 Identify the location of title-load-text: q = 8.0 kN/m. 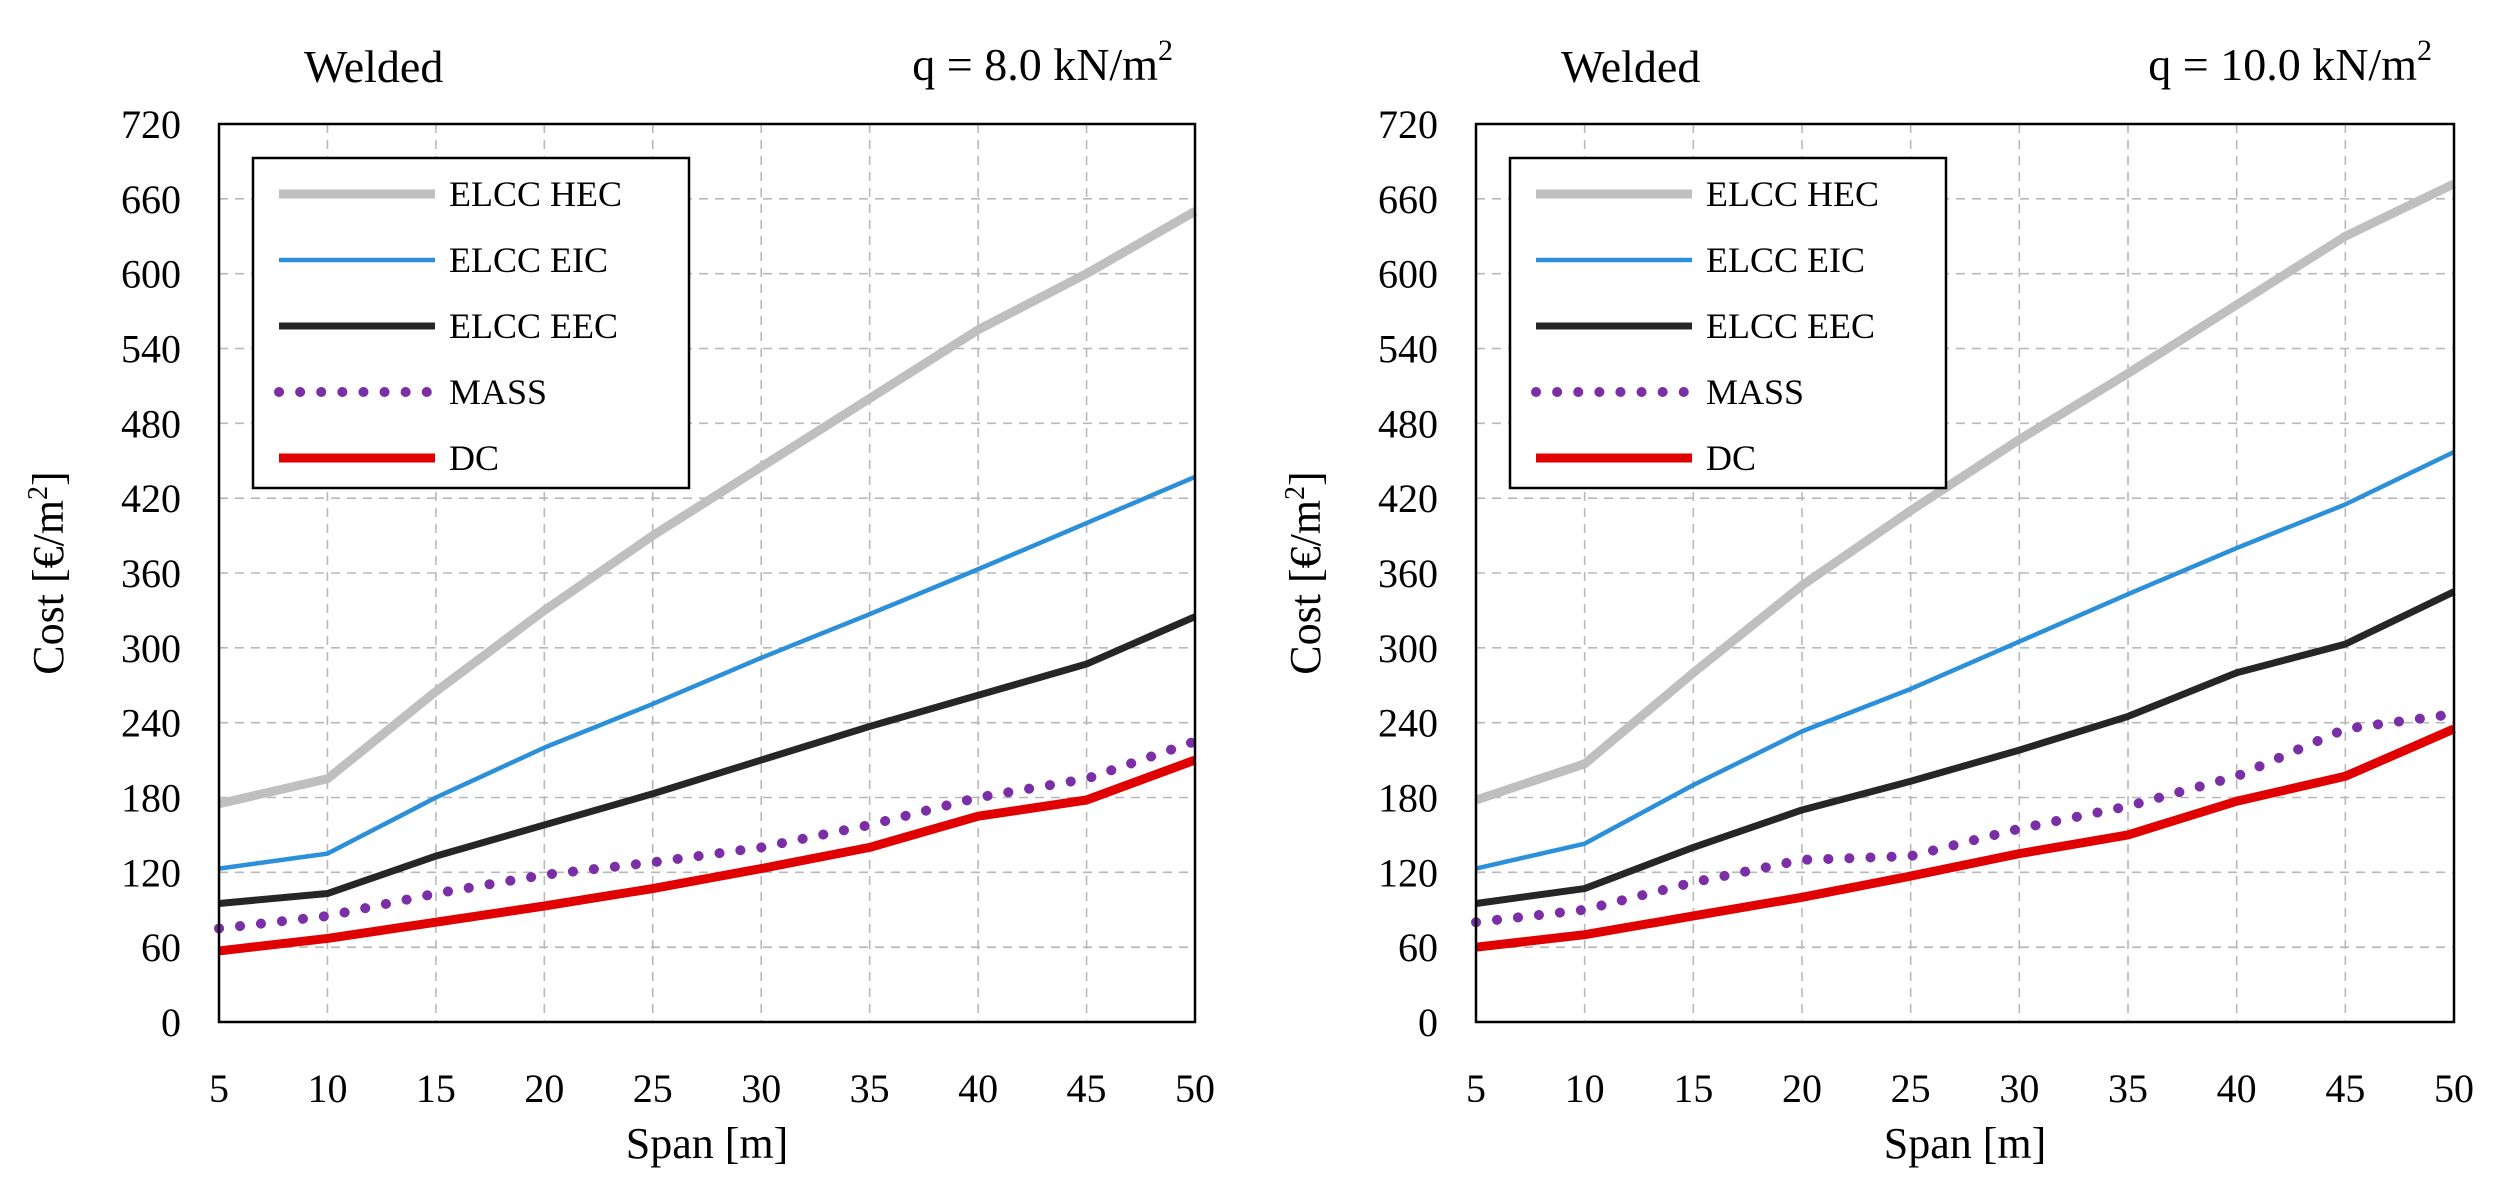
(1035, 64).